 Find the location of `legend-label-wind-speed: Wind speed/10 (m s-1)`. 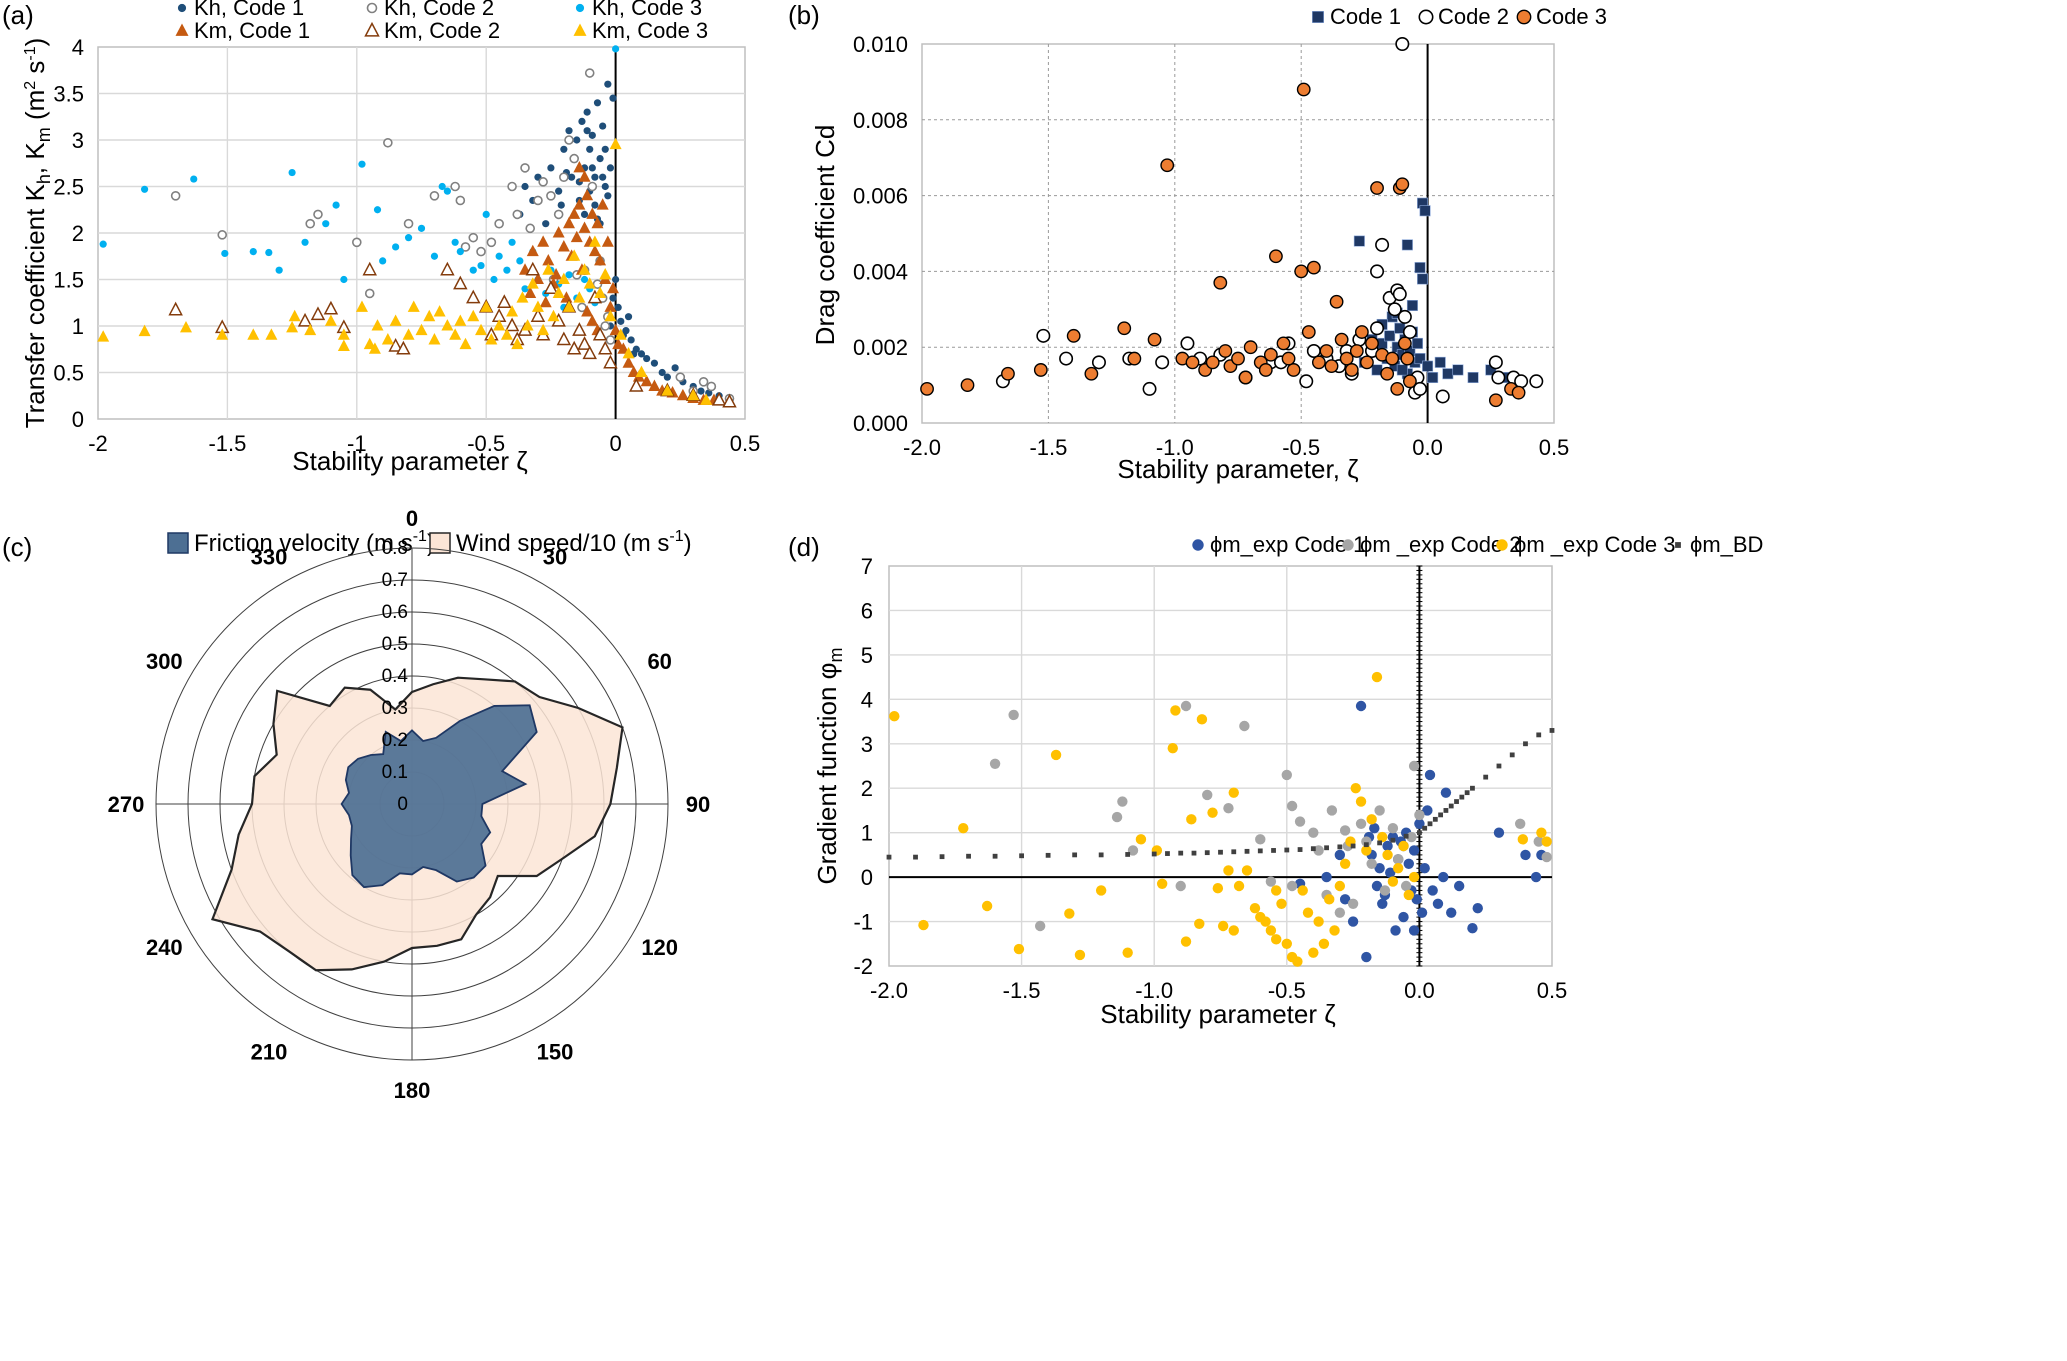

legend-label-wind-speed: Wind speed/10 (m s-1) is located at coordinates (574, 542).